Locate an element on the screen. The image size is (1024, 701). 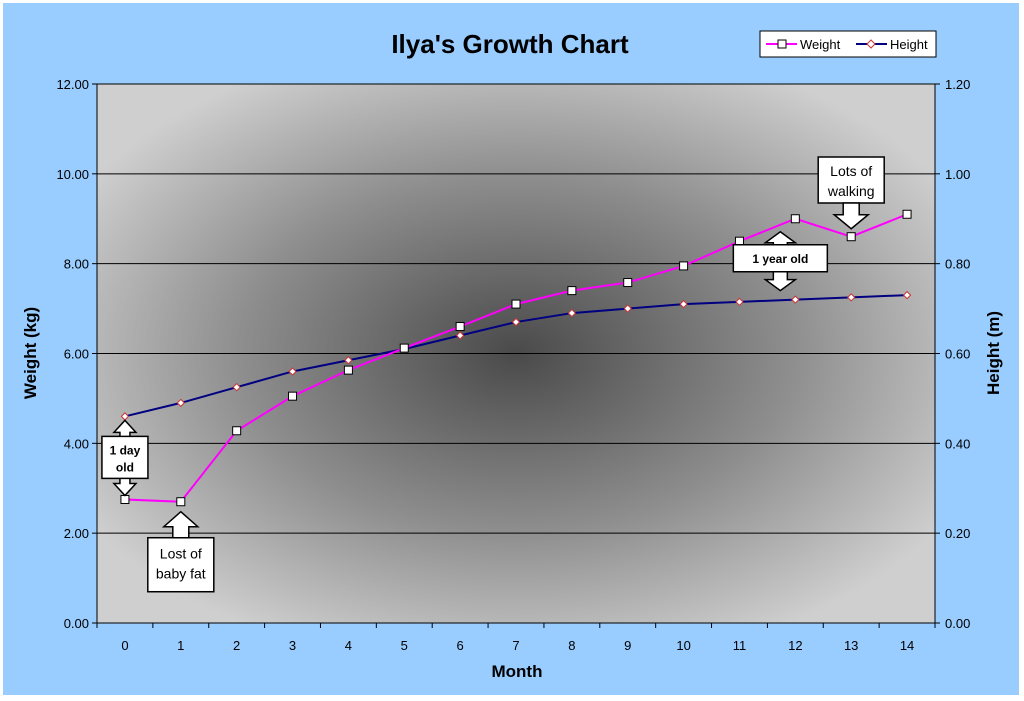
y2-tick-label: 0.00 is located at coordinates (957, 623).